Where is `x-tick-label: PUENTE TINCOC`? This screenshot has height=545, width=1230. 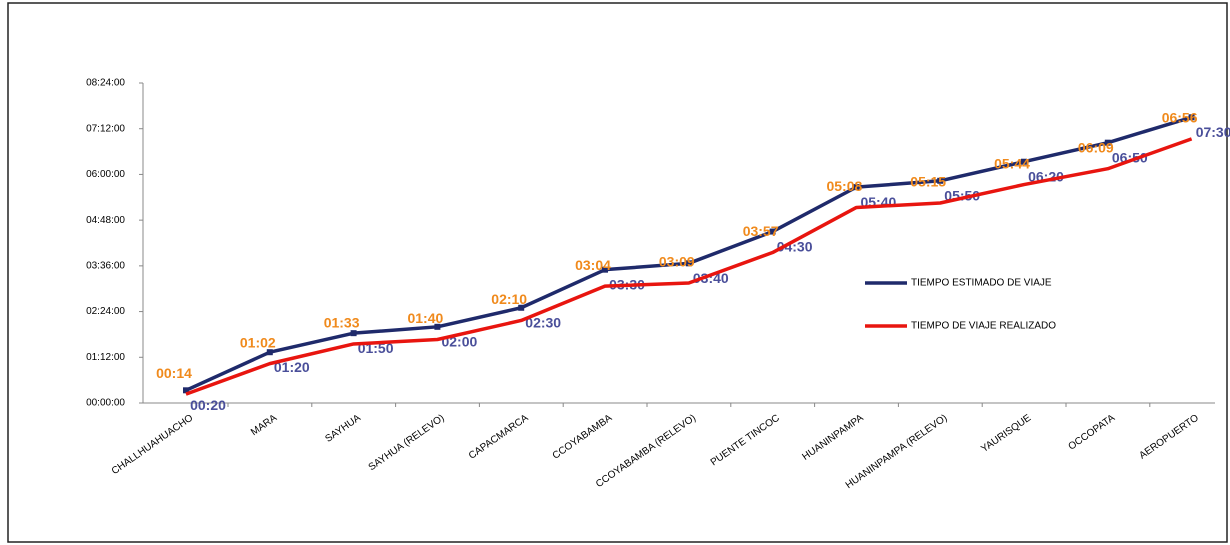 x-tick-label: PUENTE TINCOC is located at coordinates (745, 441).